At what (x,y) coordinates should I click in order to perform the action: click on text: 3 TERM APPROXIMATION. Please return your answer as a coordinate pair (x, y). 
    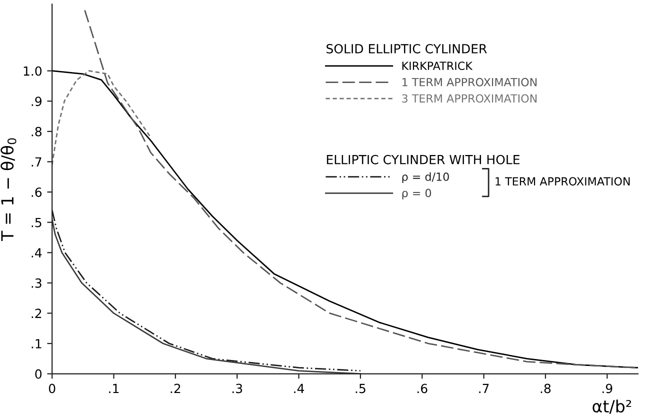
    Looking at the image, I should click on (469, 98).